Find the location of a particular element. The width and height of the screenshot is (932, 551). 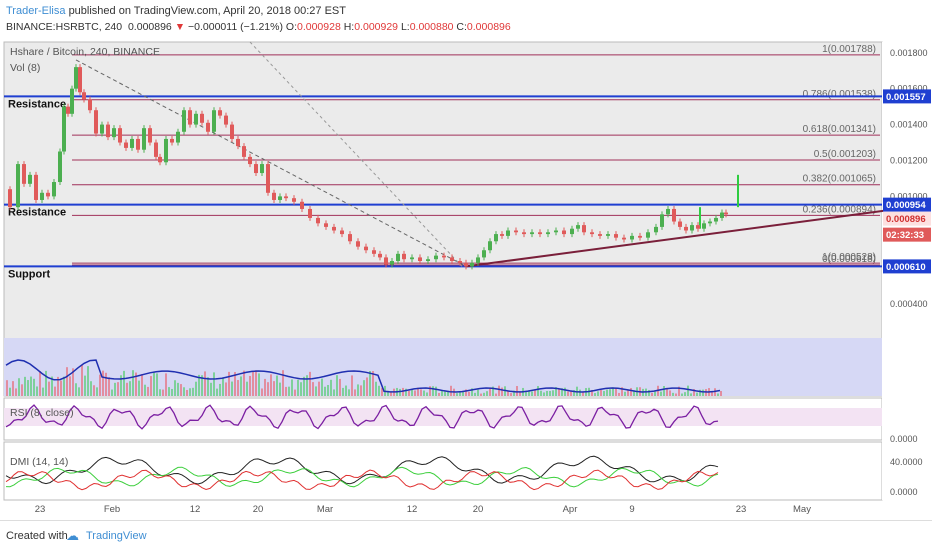

last-price-tag-box is located at coordinates (907, 218).